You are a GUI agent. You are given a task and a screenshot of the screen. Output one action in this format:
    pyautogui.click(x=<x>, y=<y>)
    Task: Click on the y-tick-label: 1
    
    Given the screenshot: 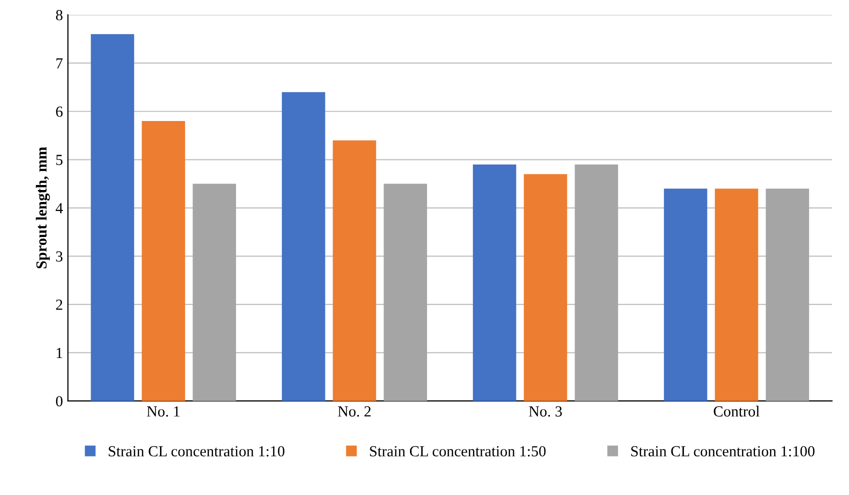 What is the action you would take?
    pyautogui.click(x=59, y=353)
    